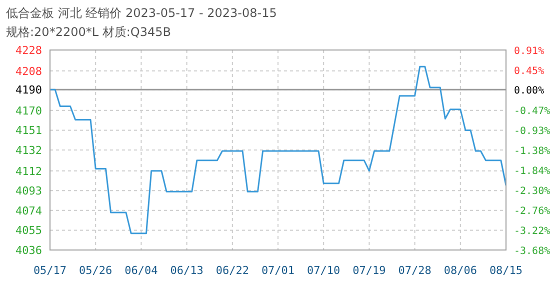 The width and height of the screenshot is (560, 300). Describe the element at coordinates (29, 250) in the screenshot. I see `y-tick-label: 4036` at that location.